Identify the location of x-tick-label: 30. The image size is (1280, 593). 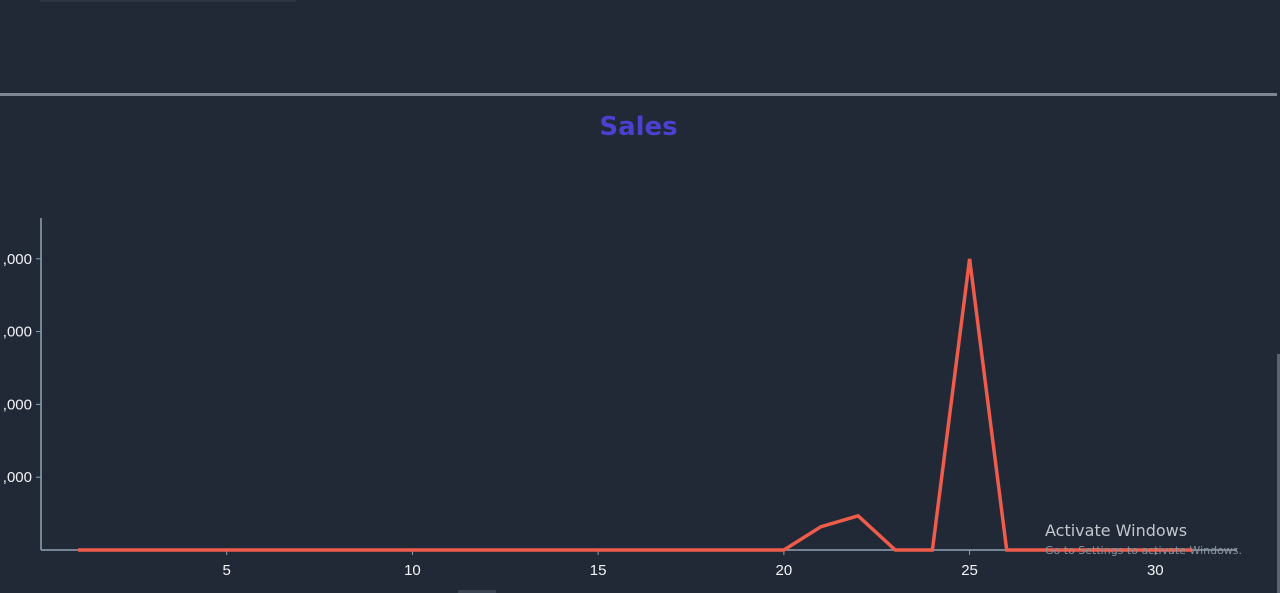
(1155, 570).